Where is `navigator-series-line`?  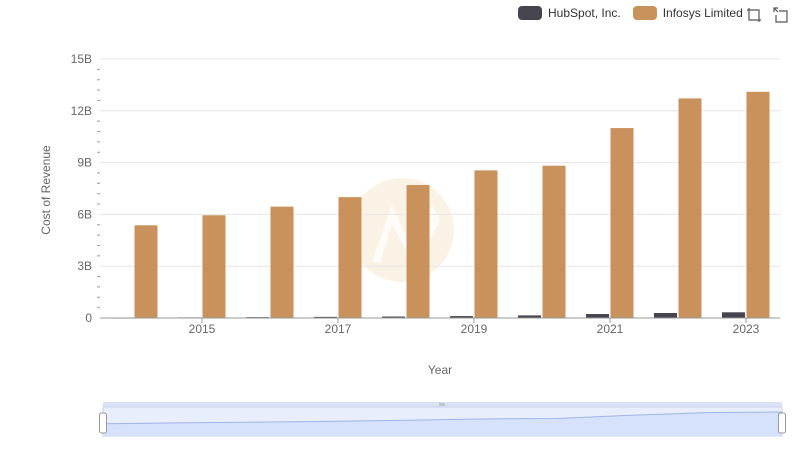 navigator-series-line is located at coordinates (442, 418).